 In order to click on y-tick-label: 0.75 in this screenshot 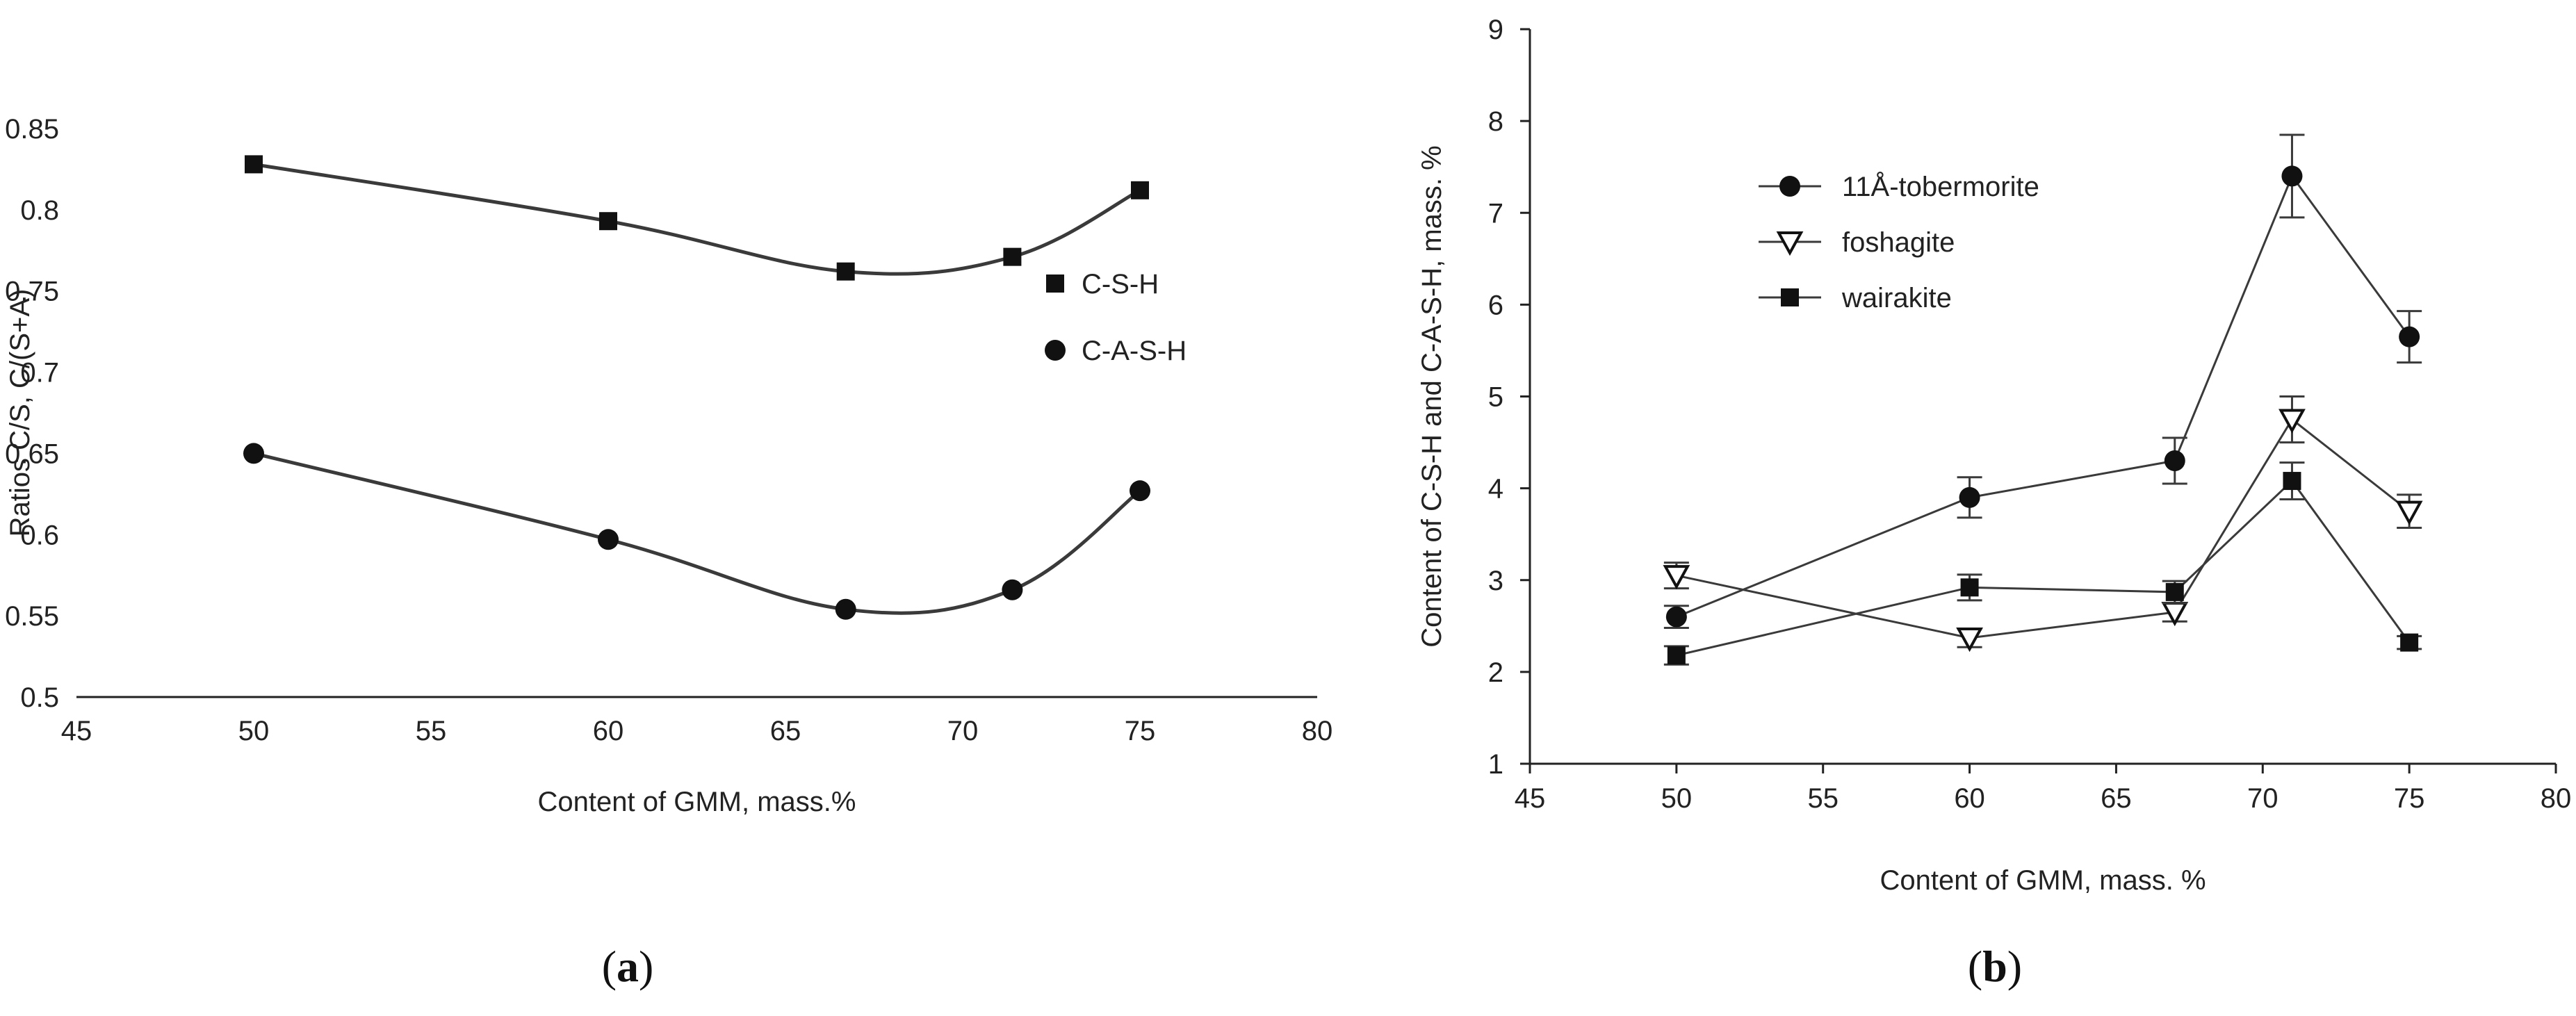, I will do `click(32, 292)`.